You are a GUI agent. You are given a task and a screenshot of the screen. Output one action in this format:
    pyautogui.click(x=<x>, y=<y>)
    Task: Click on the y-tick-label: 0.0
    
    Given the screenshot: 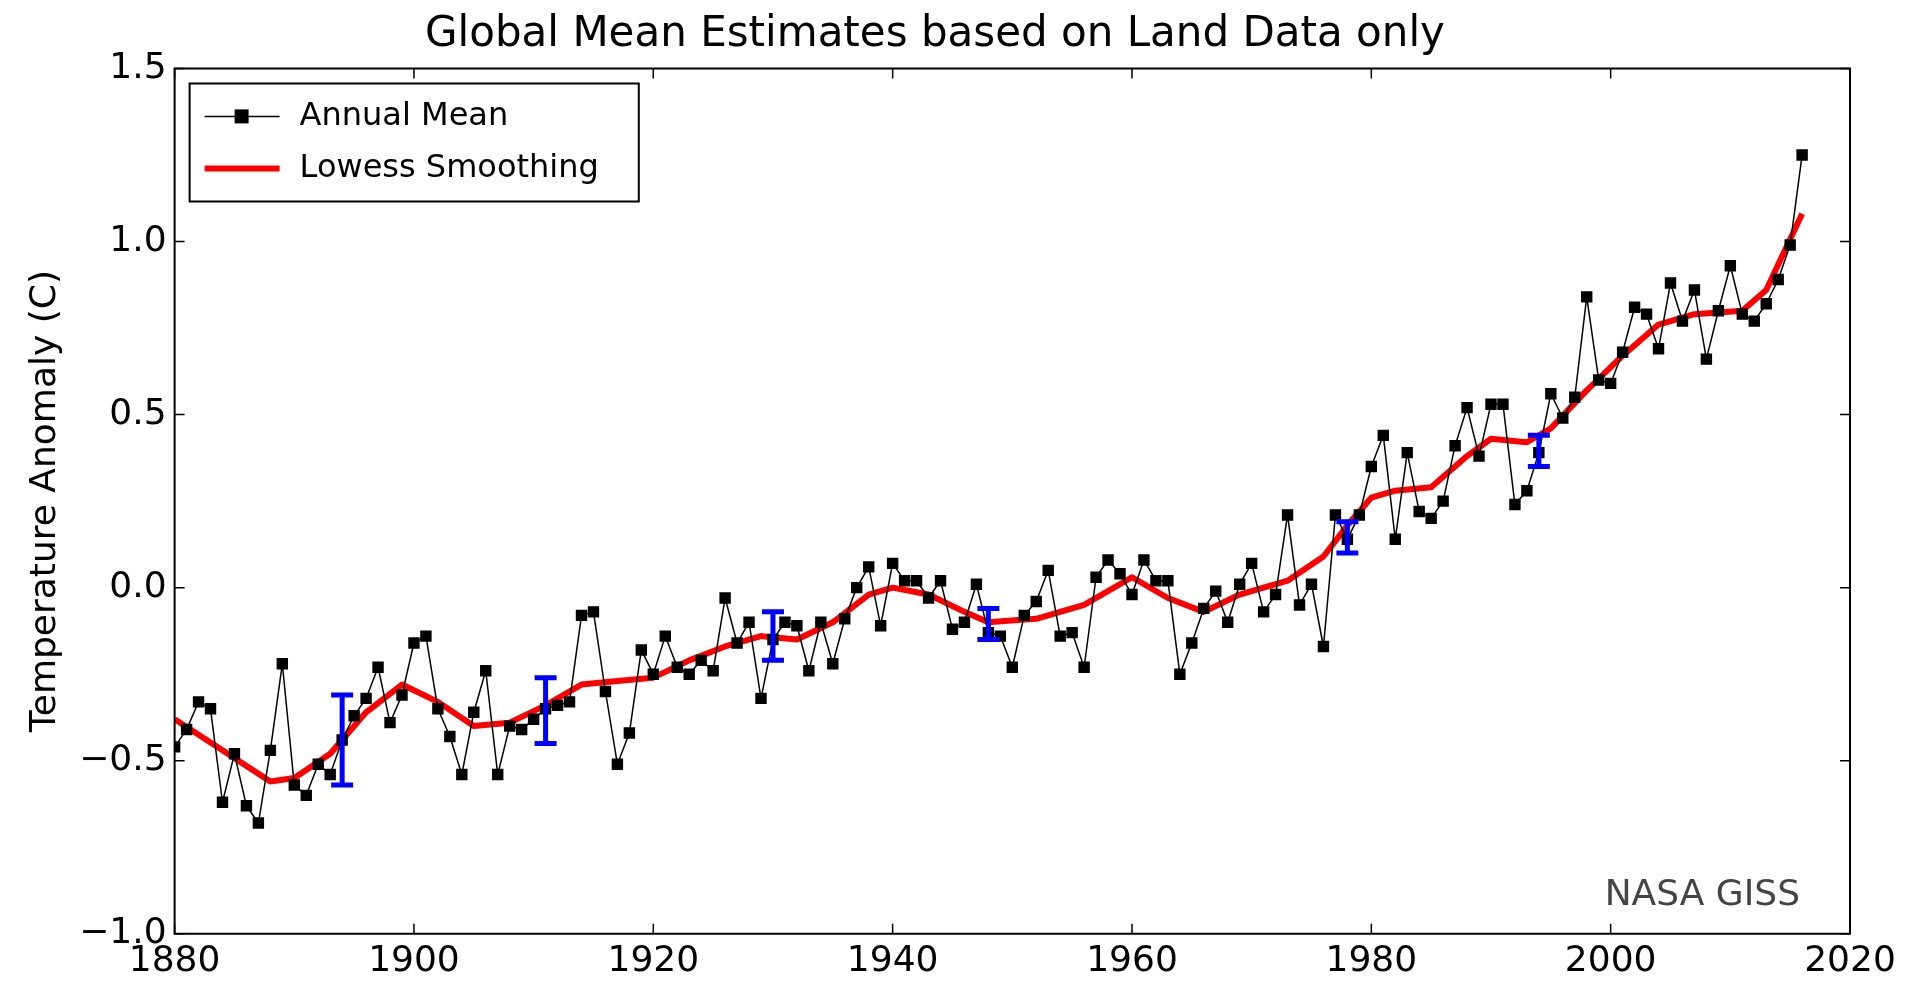 What is the action you would take?
    pyautogui.click(x=138, y=584)
    